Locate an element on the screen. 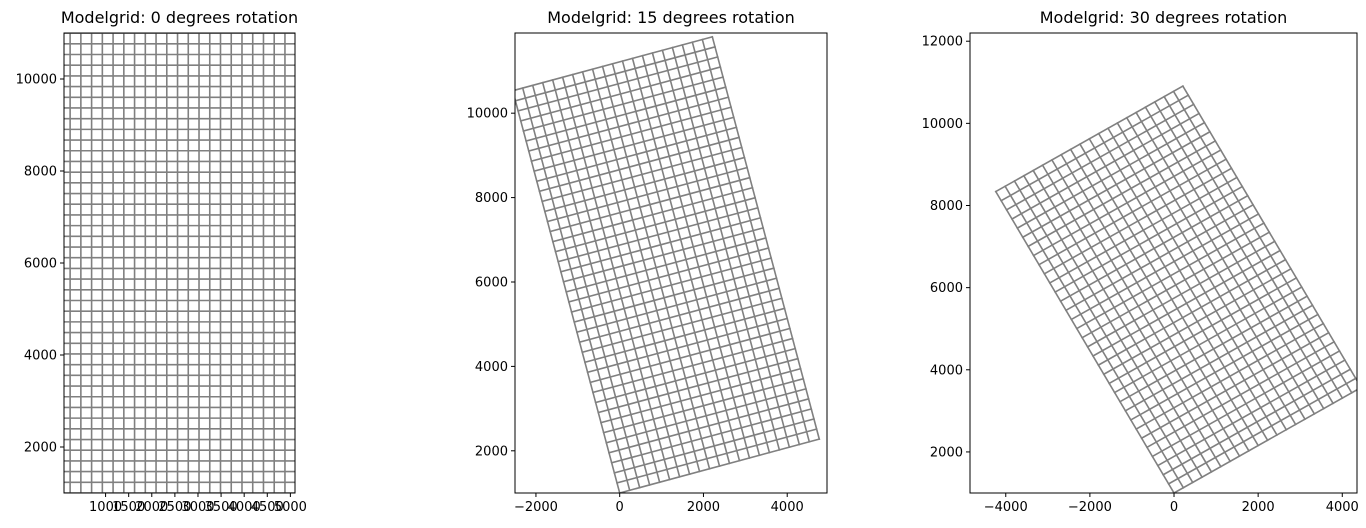  y-tick-label: 12000 is located at coordinates (942, 42).